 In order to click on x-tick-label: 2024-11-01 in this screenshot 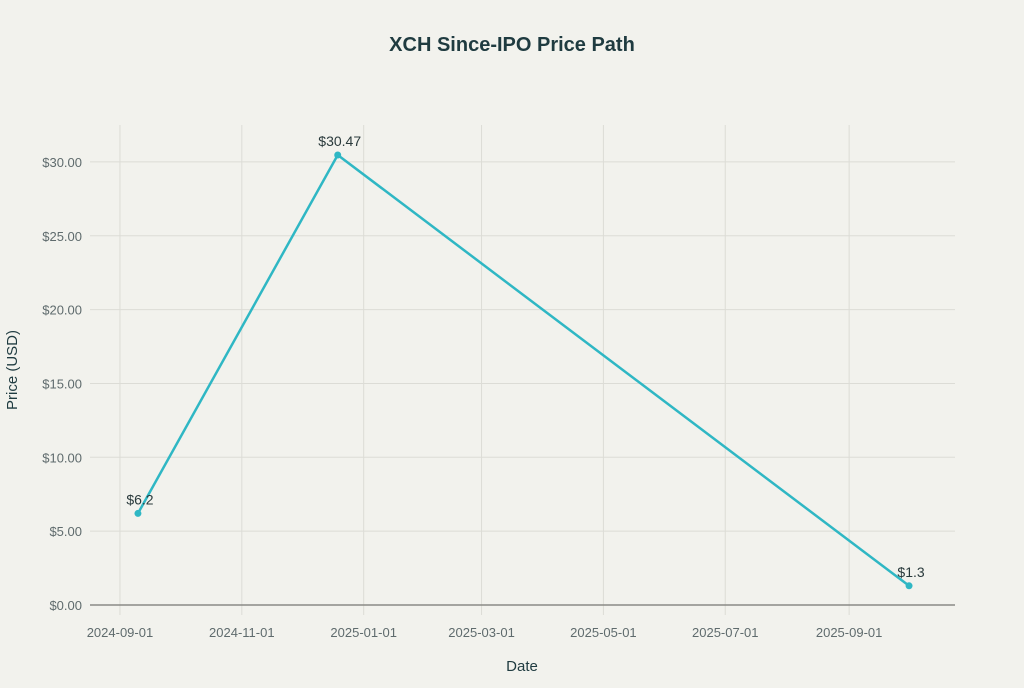, I will do `click(242, 632)`.